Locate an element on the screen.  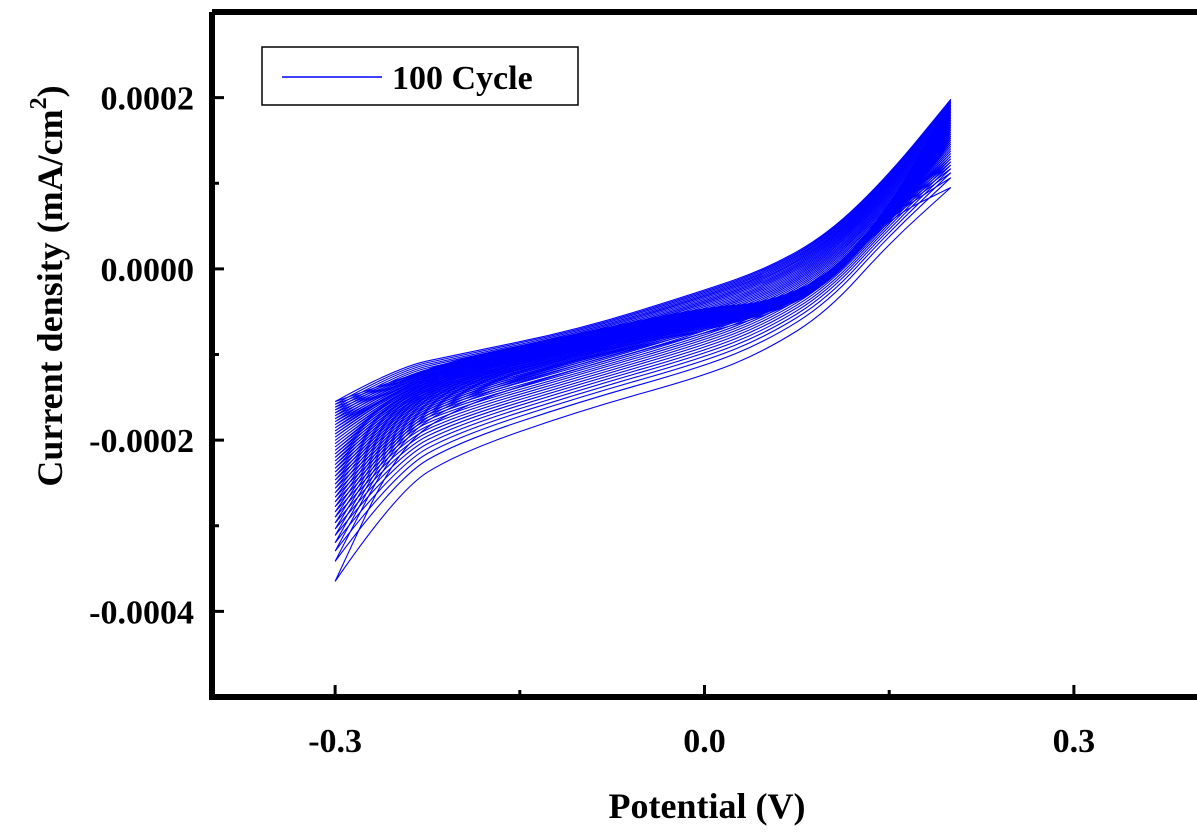
x-axis-title: Potential (V) is located at coordinates (707, 806).